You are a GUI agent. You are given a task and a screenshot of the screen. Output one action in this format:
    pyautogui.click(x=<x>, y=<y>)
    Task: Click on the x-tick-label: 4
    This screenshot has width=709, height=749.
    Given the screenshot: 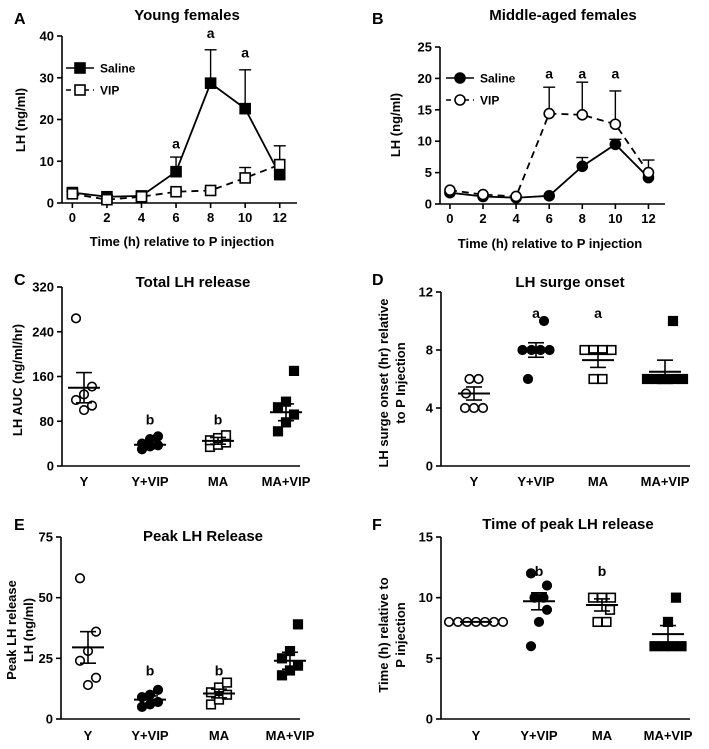 What is the action you would take?
    pyautogui.click(x=142, y=217)
    